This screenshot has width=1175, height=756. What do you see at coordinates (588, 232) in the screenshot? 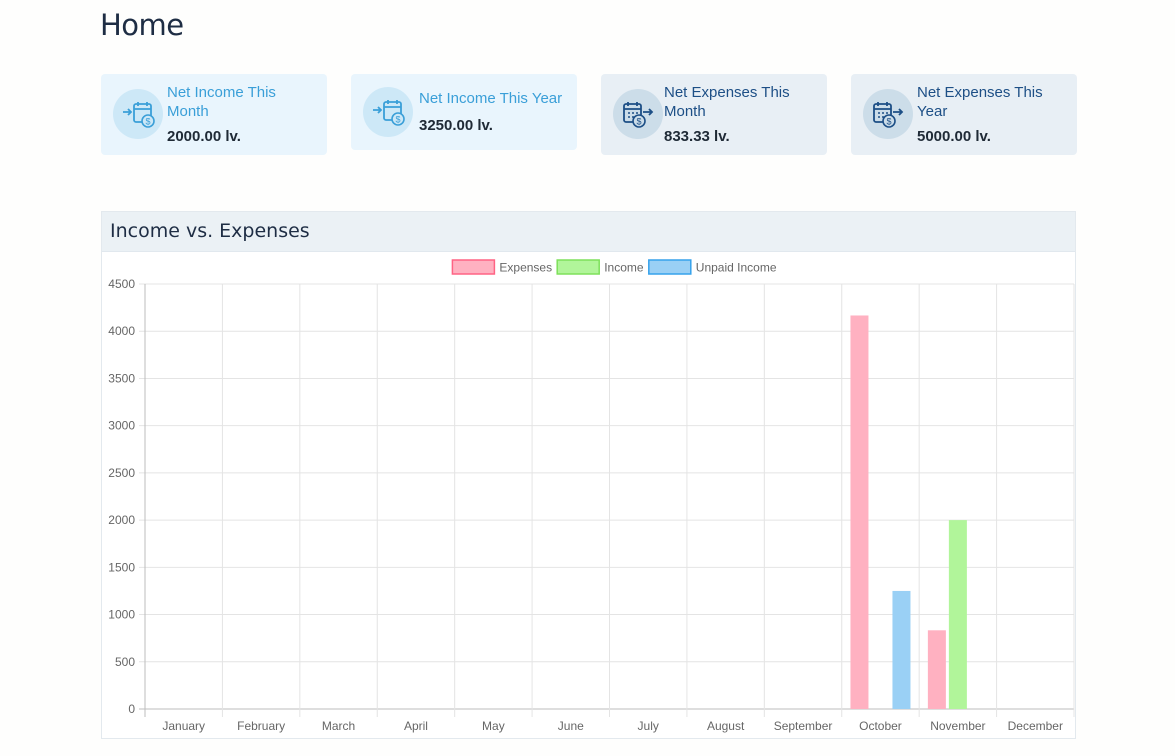
I see `panel-header: Income vs. Expenses` at bounding box center [588, 232].